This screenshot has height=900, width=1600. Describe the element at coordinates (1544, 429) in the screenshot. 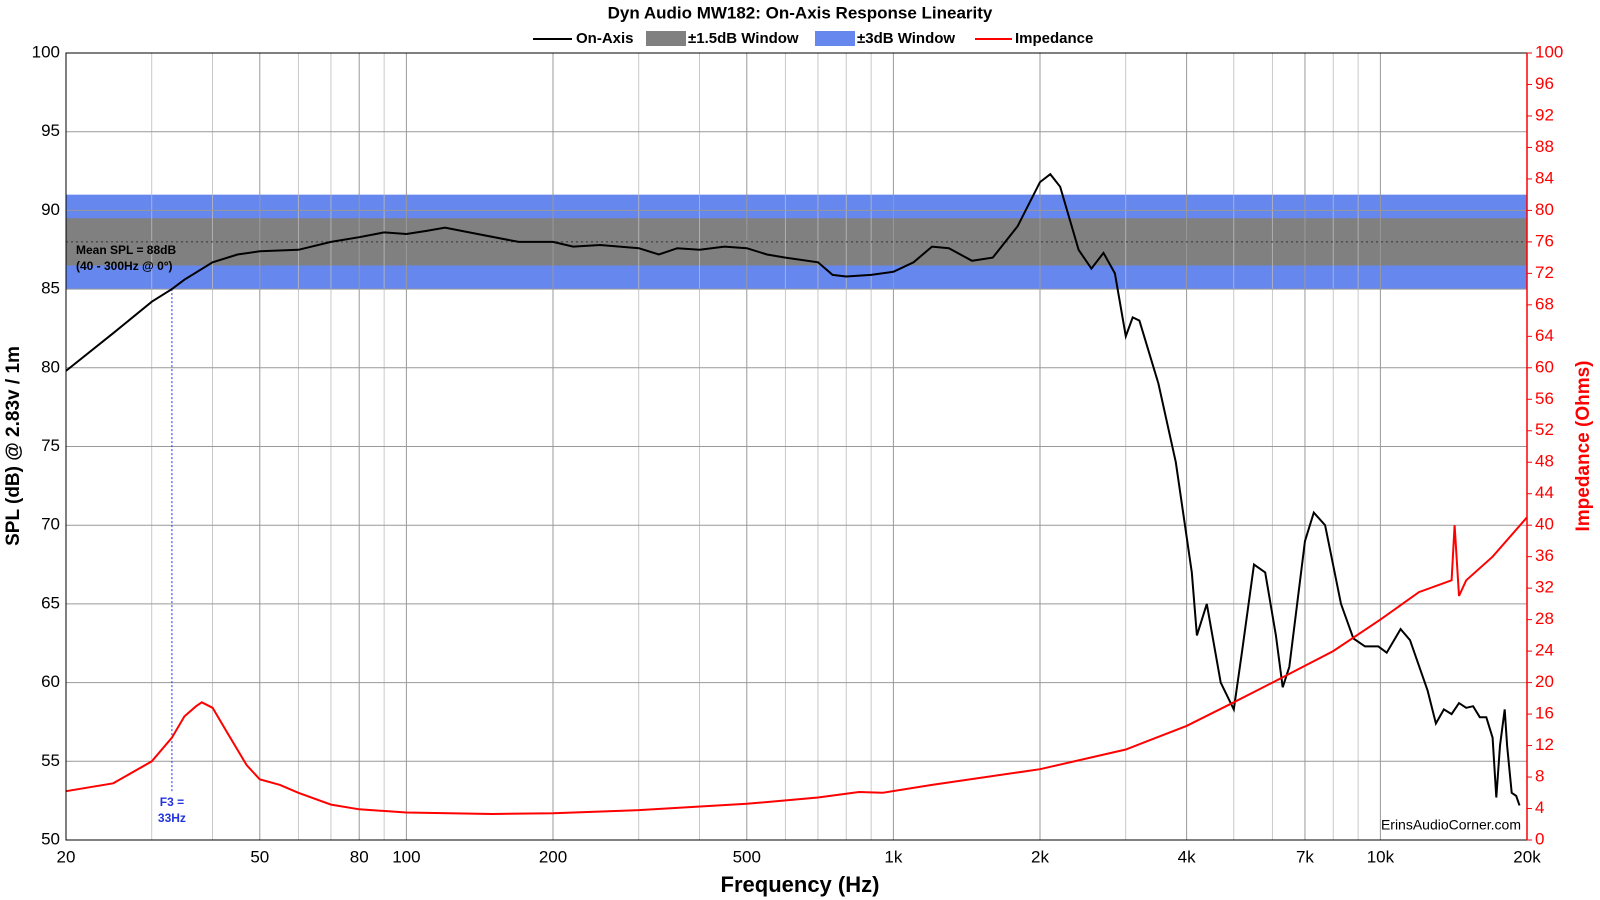

I see `y2-tick-label: 52` at that location.